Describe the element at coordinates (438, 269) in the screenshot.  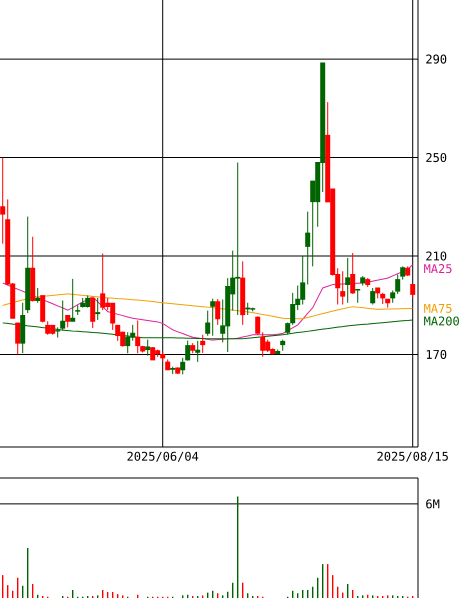
I see `series-label: MA25` at that location.